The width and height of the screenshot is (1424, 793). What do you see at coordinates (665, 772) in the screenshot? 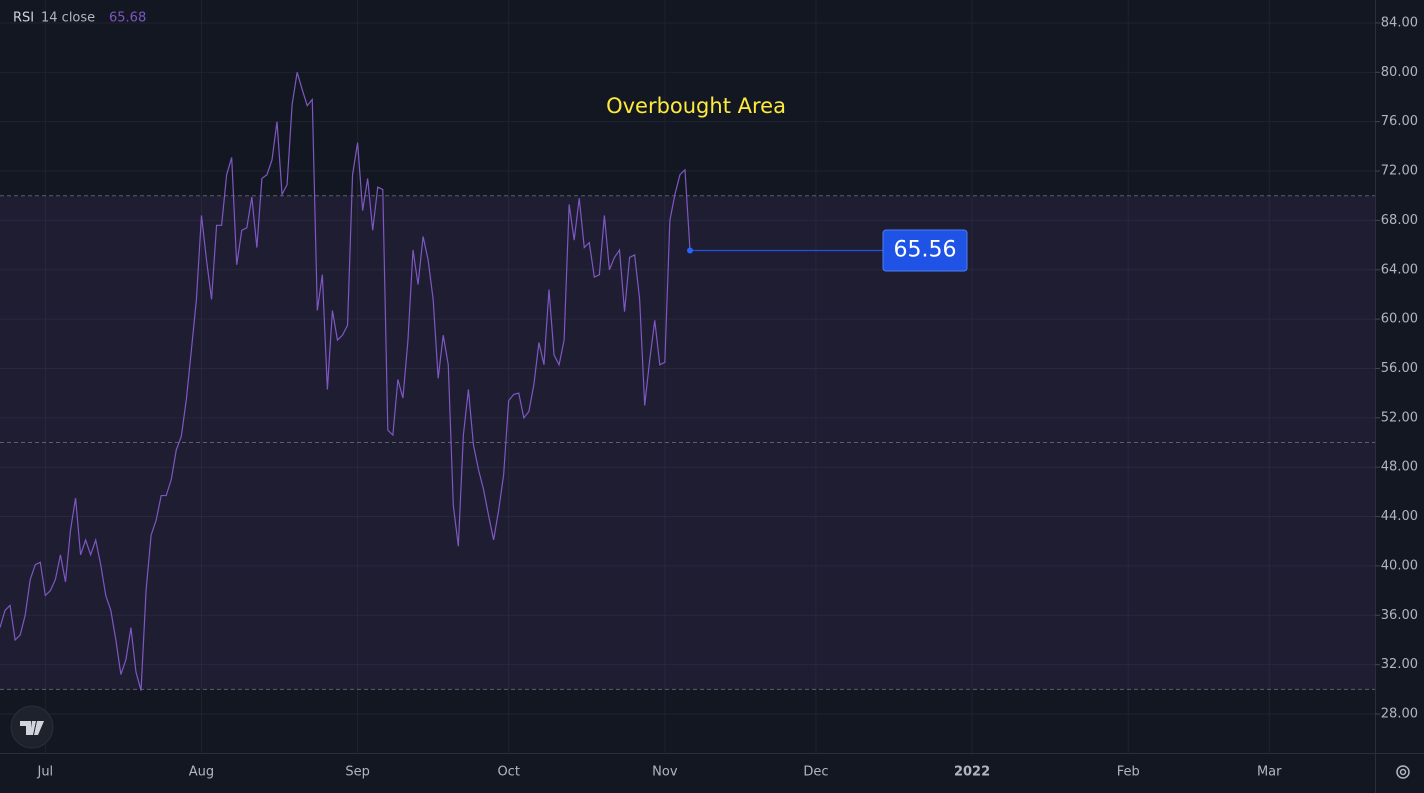
I see `x-tick-label: Nov` at bounding box center [665, 772].